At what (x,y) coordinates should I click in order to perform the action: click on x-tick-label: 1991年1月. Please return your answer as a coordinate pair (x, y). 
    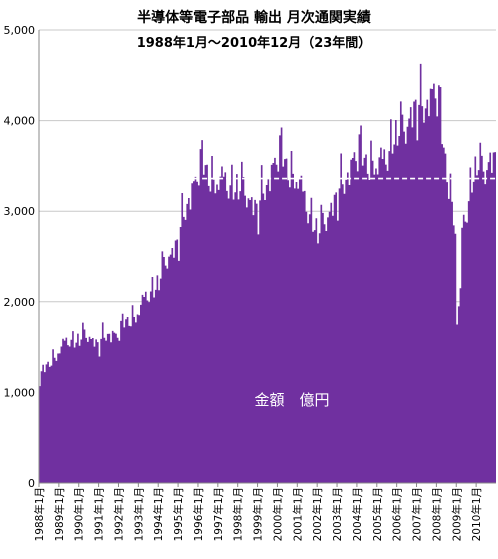
    Looking at the image, I should click on (99, 514).